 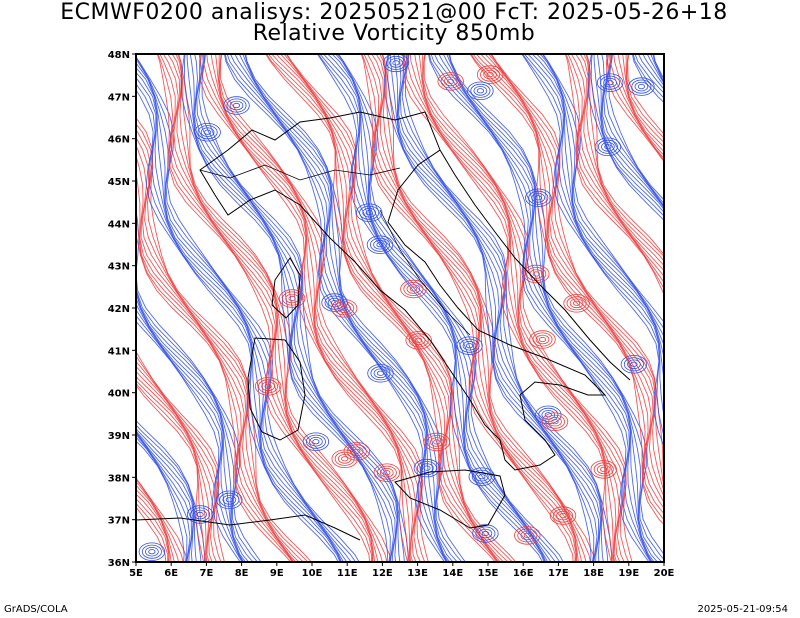 I want to click on balkan-coast, so click(x=535, y=265).